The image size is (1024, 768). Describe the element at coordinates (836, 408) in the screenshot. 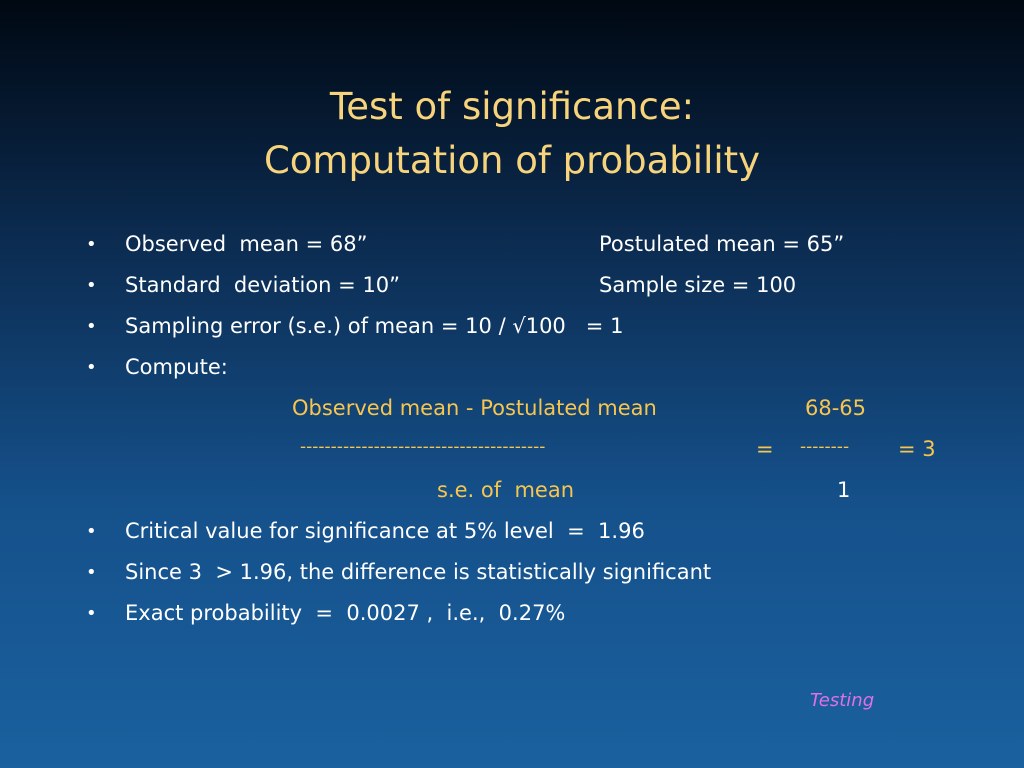

I see `formula-numerator-value: 68-65` at that location.